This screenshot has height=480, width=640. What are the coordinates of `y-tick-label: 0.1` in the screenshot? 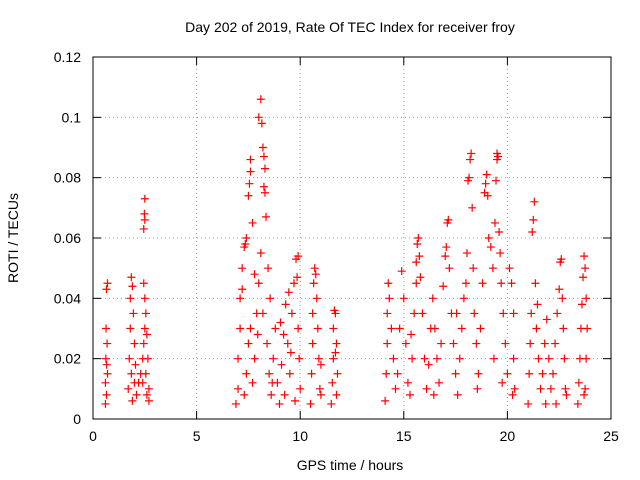 It's located at (72, 117).